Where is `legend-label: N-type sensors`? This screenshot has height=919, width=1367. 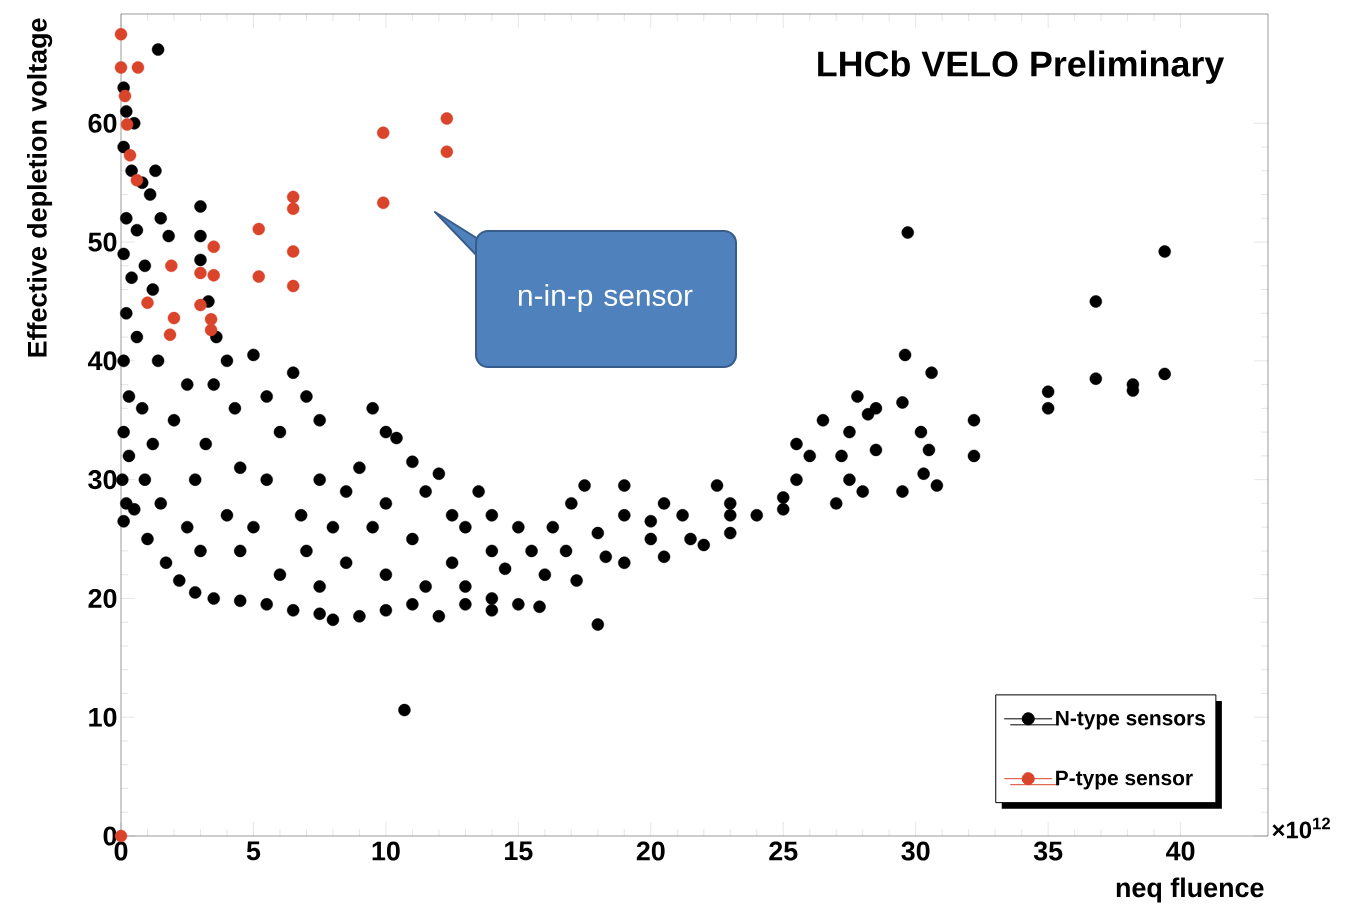 legend-label: N-type sensors is located at coordinates (1130, 720).